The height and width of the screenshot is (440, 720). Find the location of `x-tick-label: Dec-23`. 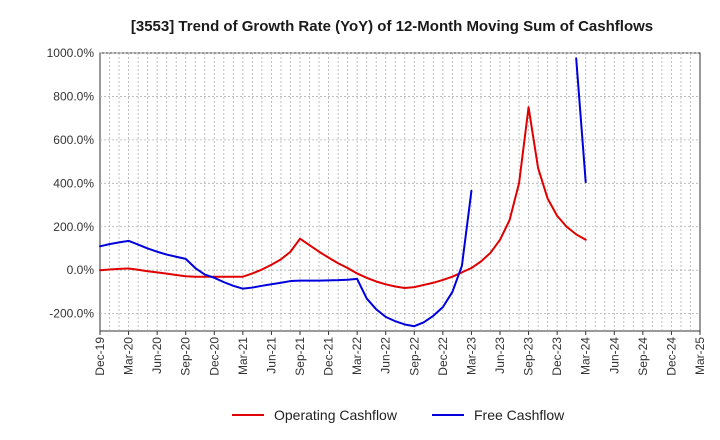

x-tick-label: Dec-23 is located at coordinates (557, 356).